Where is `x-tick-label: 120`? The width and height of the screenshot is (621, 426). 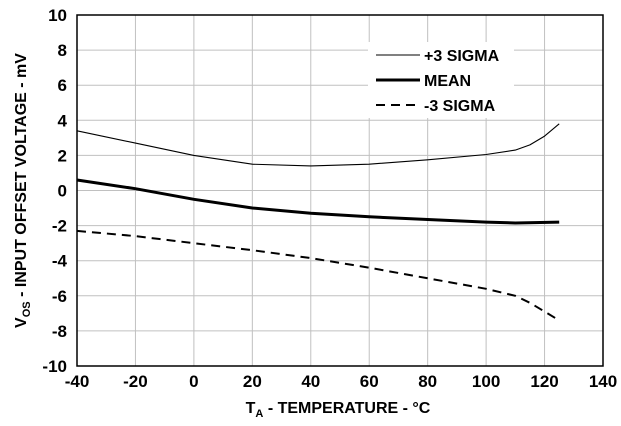 x-tick-label: 120 is located at coordinates (544, 381).